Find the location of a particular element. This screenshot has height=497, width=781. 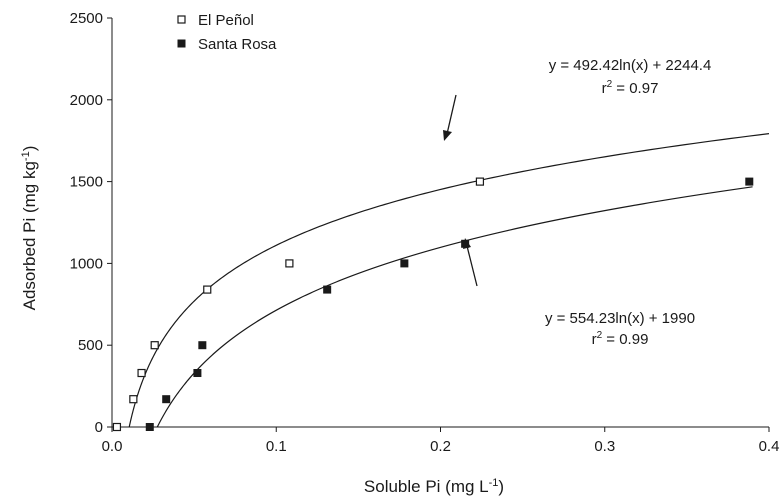

y-tick-label: 0 is located at coordinates (99, 427).